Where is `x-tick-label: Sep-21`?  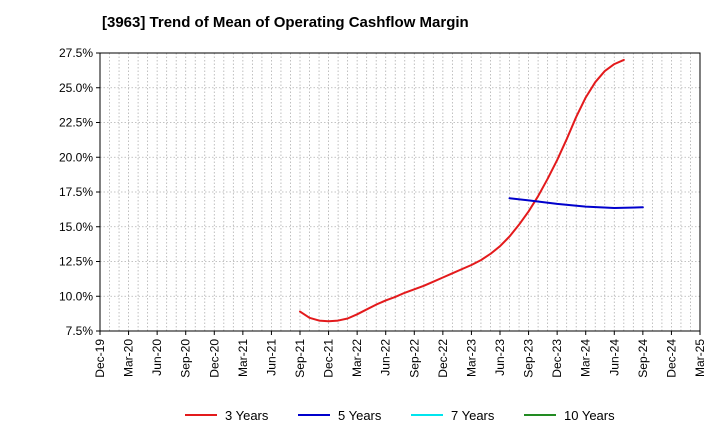 x-tick-label: Sep-21 is located at coordinates (300, 358).